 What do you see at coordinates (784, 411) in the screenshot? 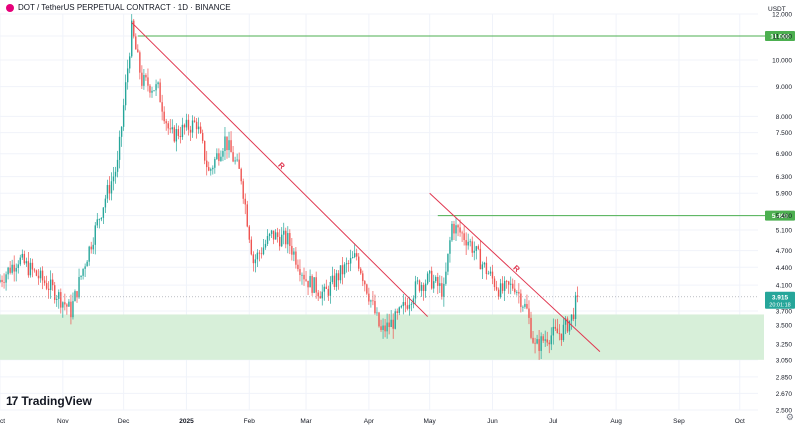
I see `y-tick-label: 2.500` at bounding box center [784, 411].